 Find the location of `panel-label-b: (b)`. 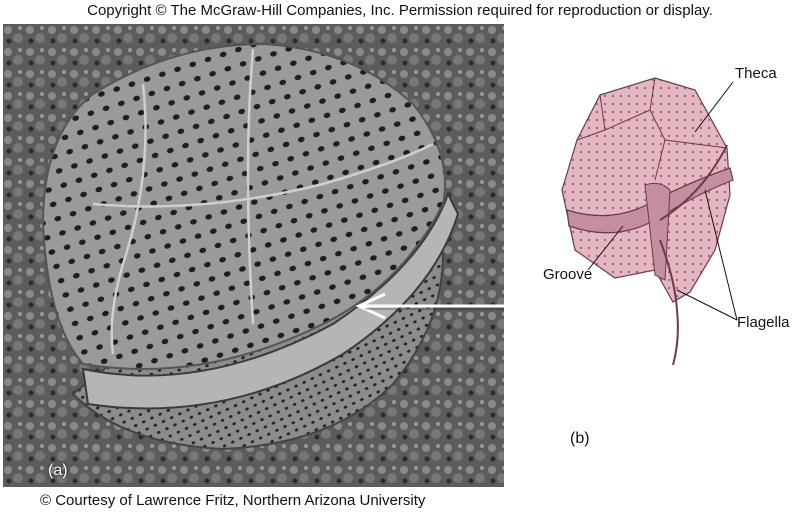

panel-label-b: (b) is located at coordinates (580, 438).